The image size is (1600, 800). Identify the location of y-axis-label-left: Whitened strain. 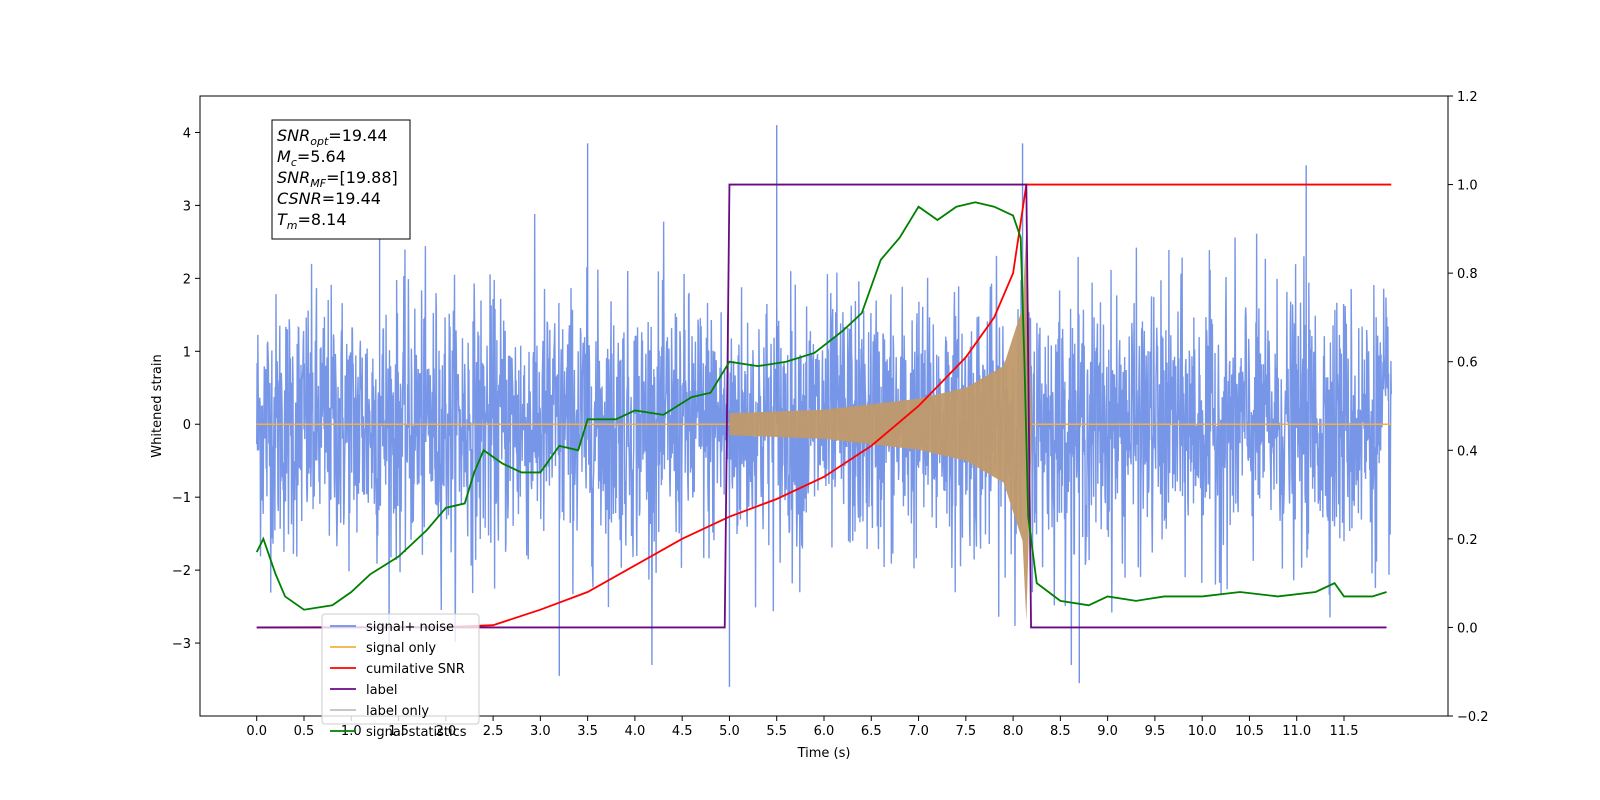
(157, 405).